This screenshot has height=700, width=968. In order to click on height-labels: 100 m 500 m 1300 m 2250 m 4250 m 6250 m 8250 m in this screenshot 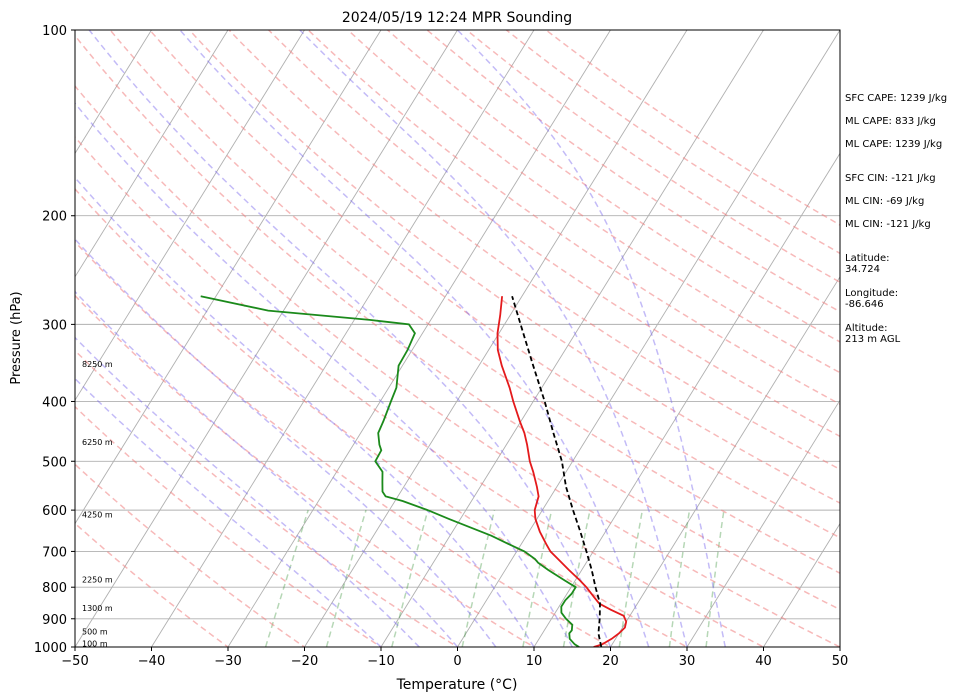, I will do `click(97, 504)`.